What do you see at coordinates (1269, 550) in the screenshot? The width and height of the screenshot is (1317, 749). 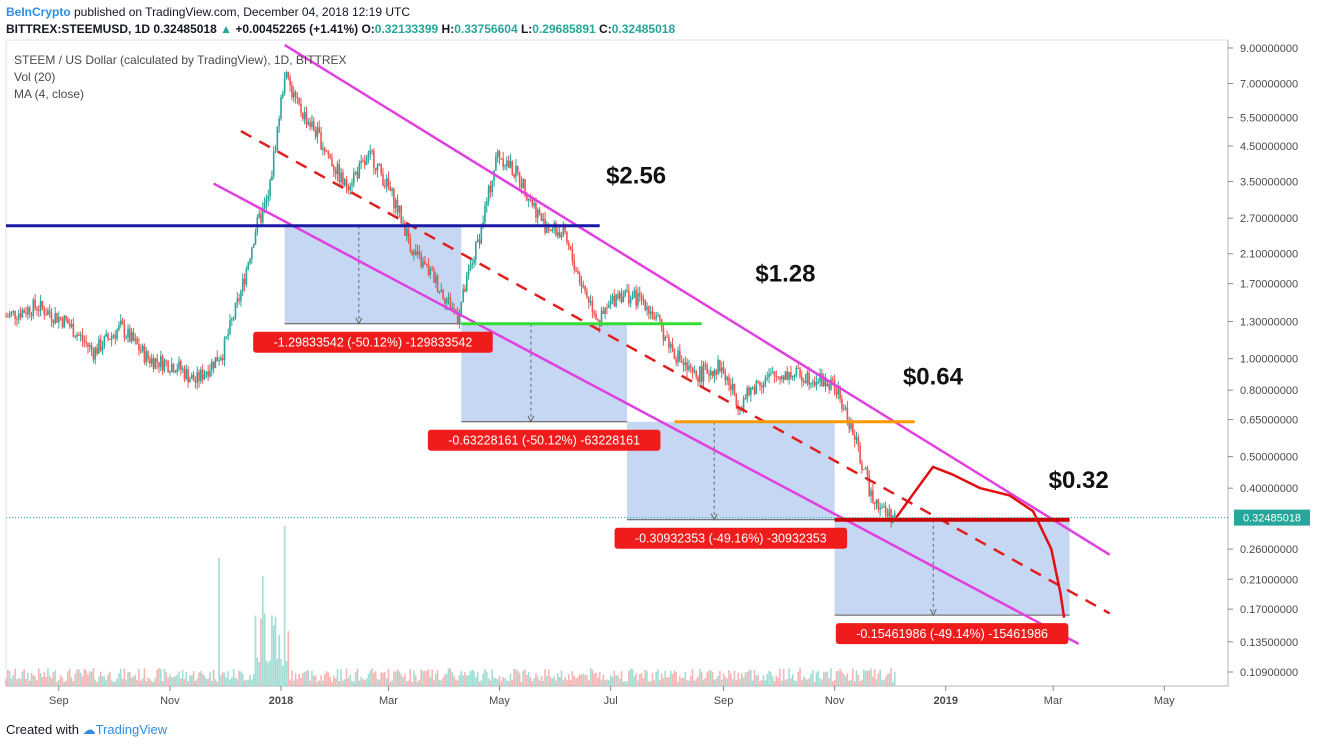 I see `price-tick-label: 0.26000000` at bounding box center [1269, 550].